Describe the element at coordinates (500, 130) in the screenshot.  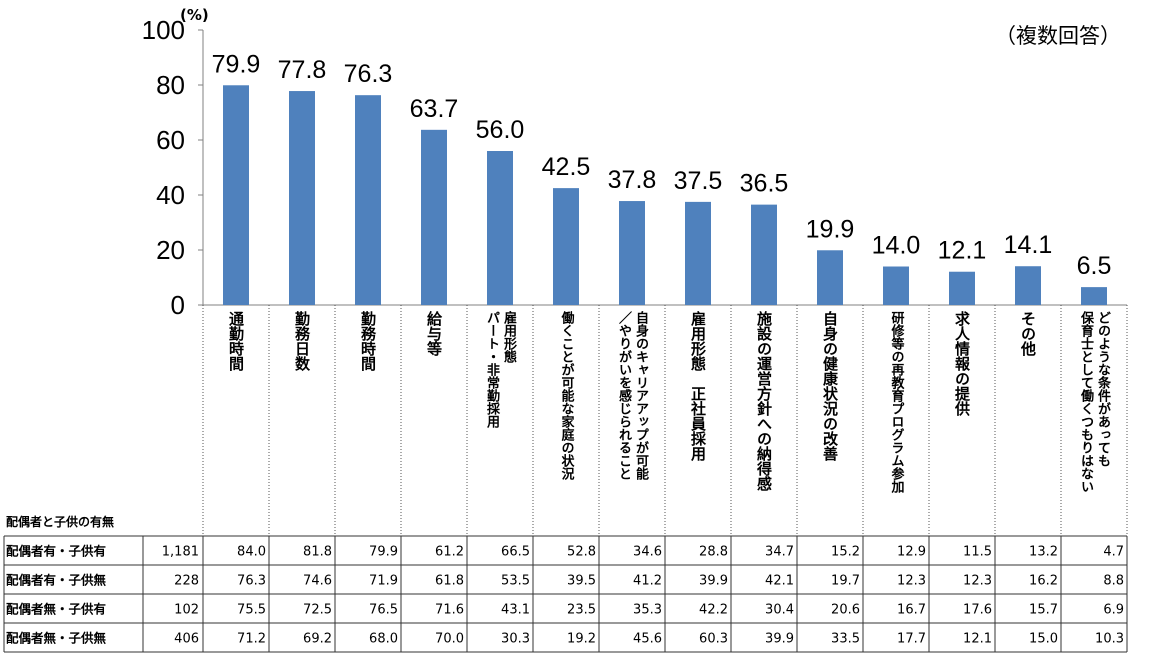
I see `data-label: 56.0` at that location.